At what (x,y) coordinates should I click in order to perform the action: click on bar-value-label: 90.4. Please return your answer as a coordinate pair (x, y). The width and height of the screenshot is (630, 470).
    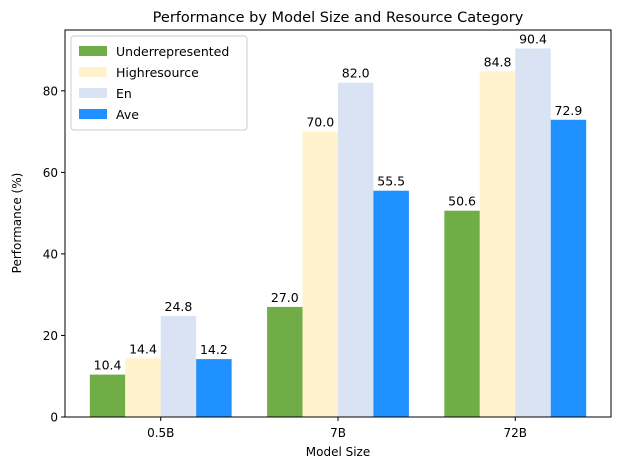
    Looking at the image, I should click on (533, 38).